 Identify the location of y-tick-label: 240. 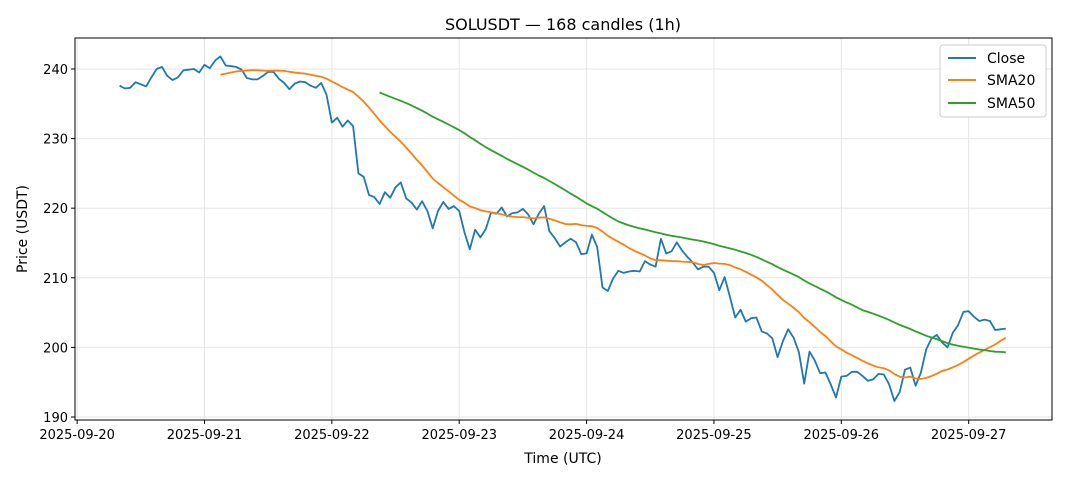
(55, 70).